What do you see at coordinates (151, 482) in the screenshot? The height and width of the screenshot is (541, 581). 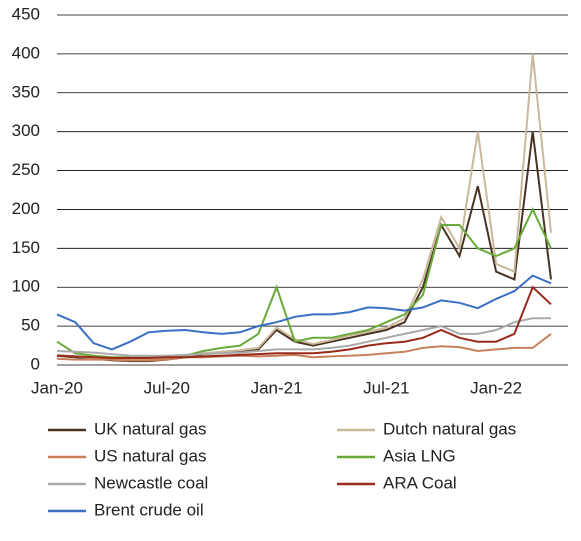 I see `legend-label: Newcastle coal` at bounding box center [151, 482].